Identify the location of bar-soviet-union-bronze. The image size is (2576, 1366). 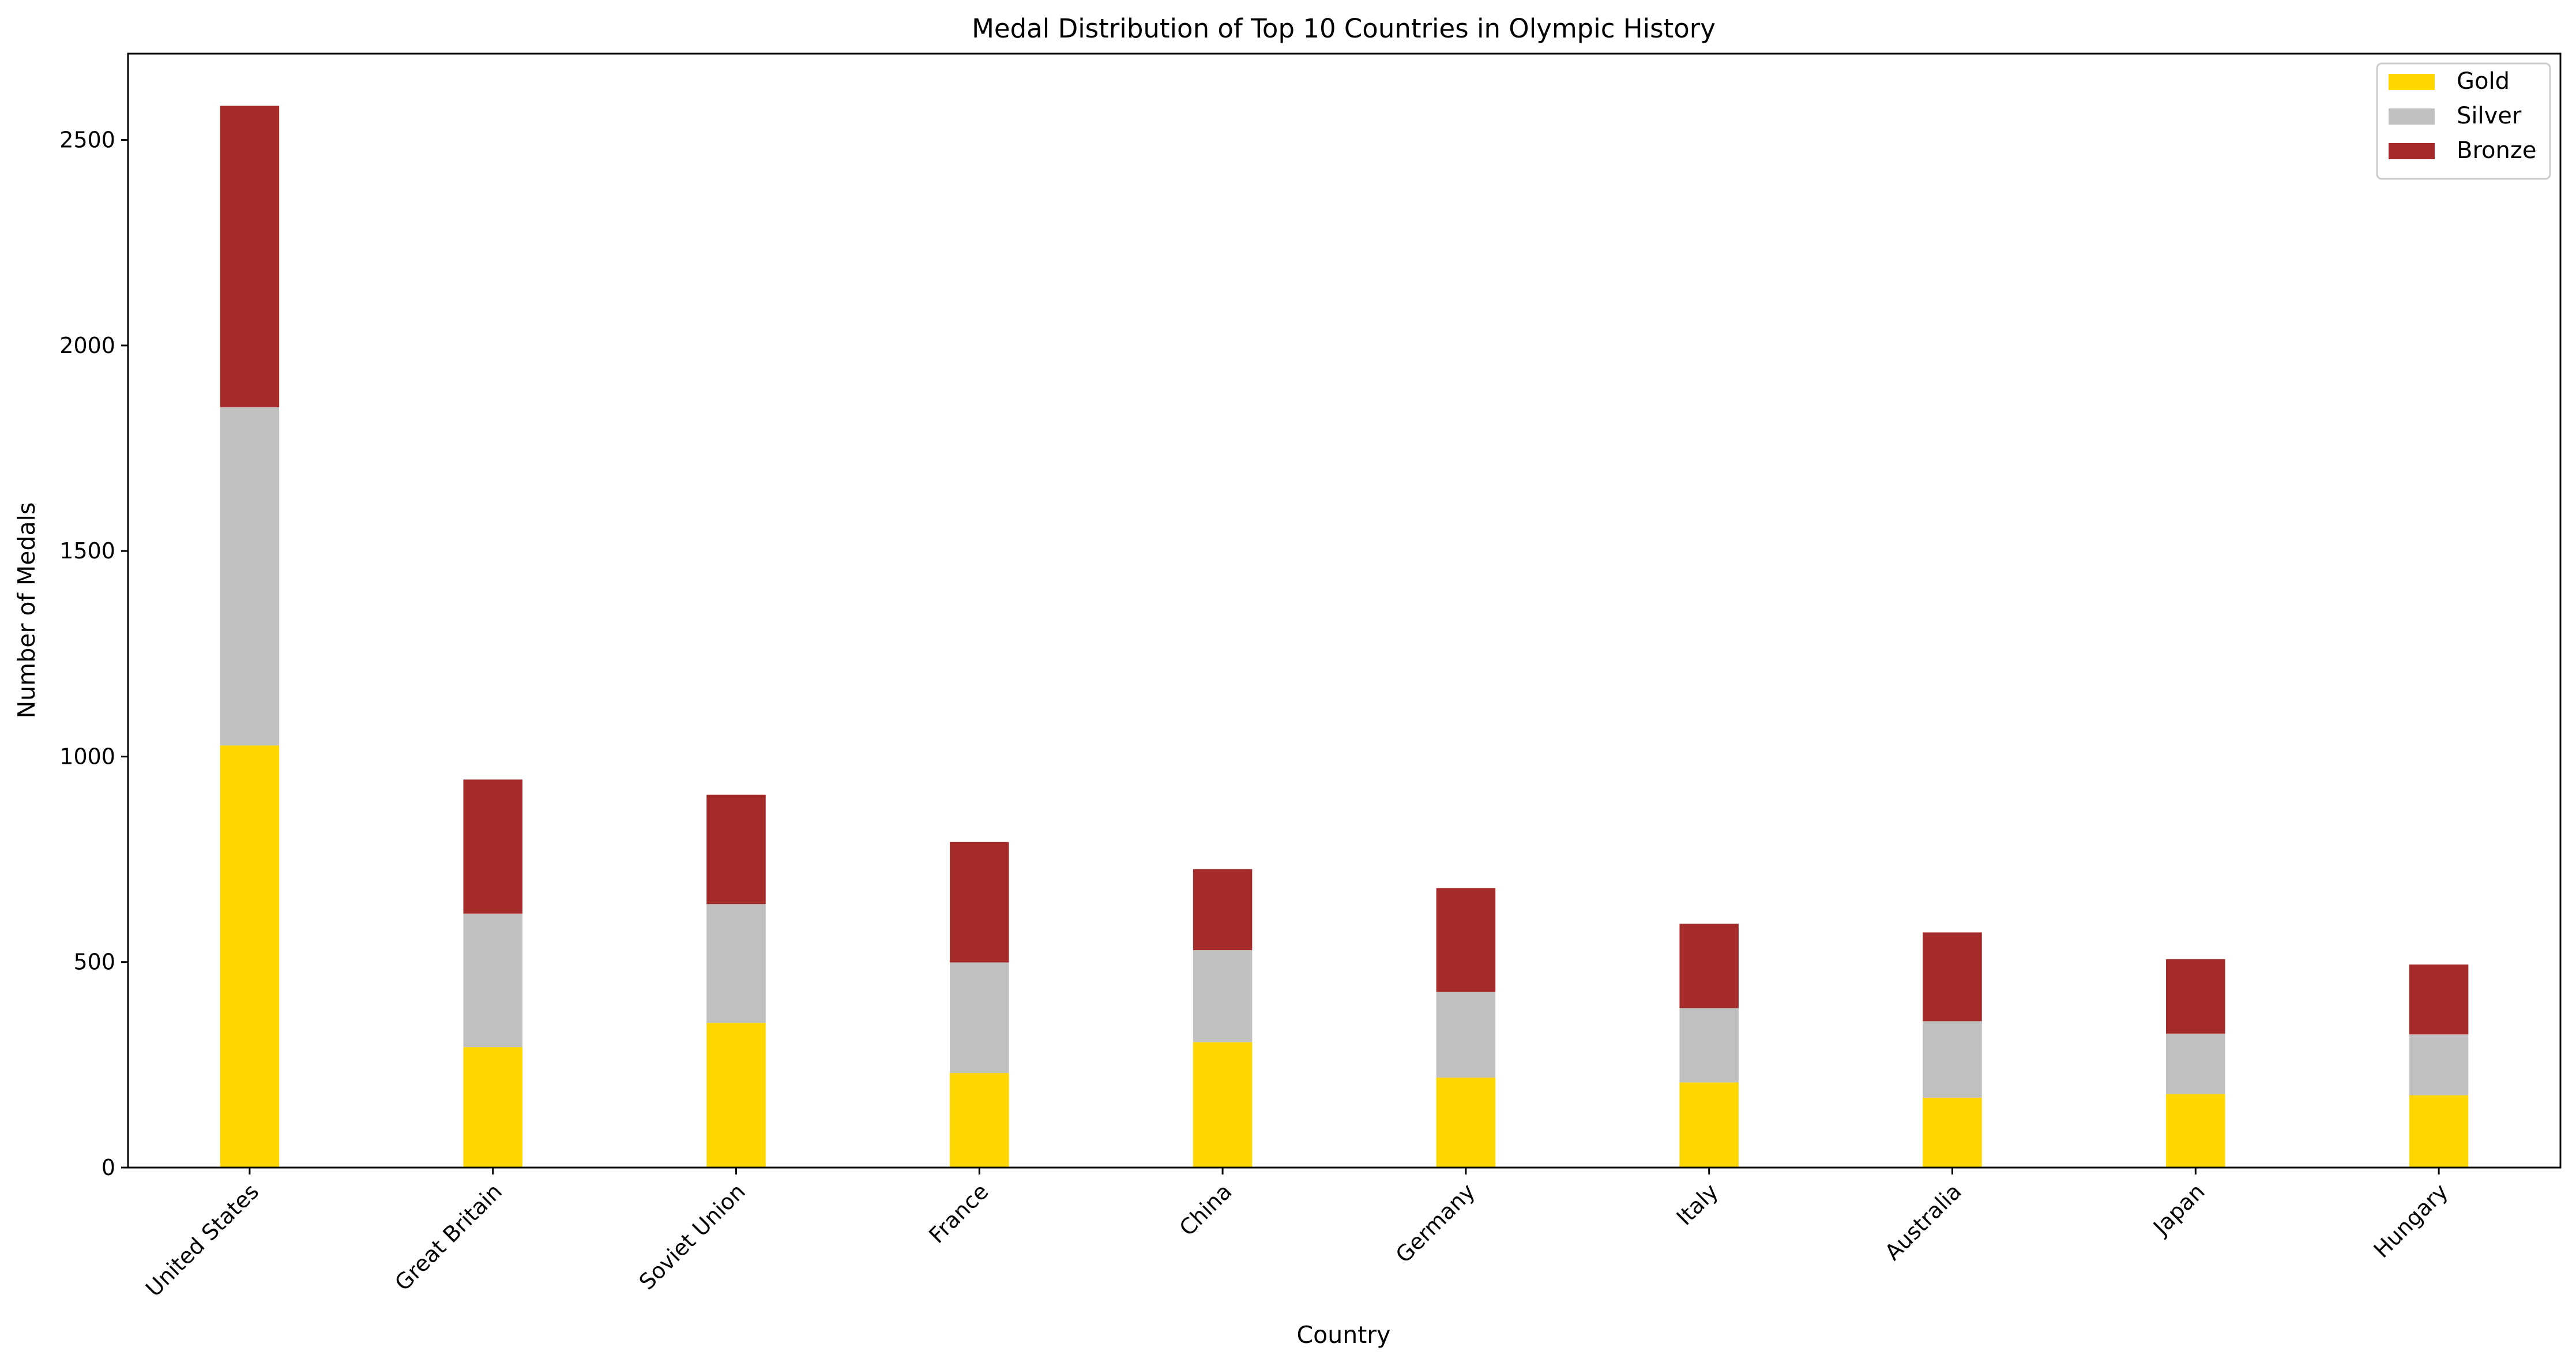
(736, 849).